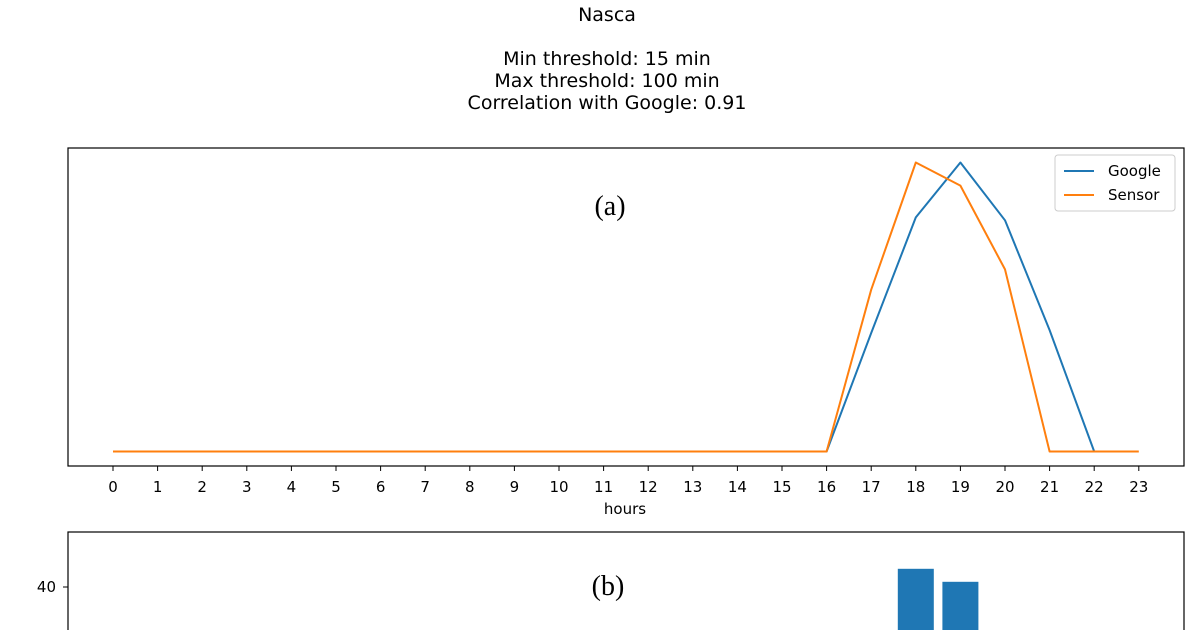 This screenshot has height=630, width=1200. Describe the element at coordinates (960, 487) in the screenshot. I see `x-tick-label-19: 19` at that location.